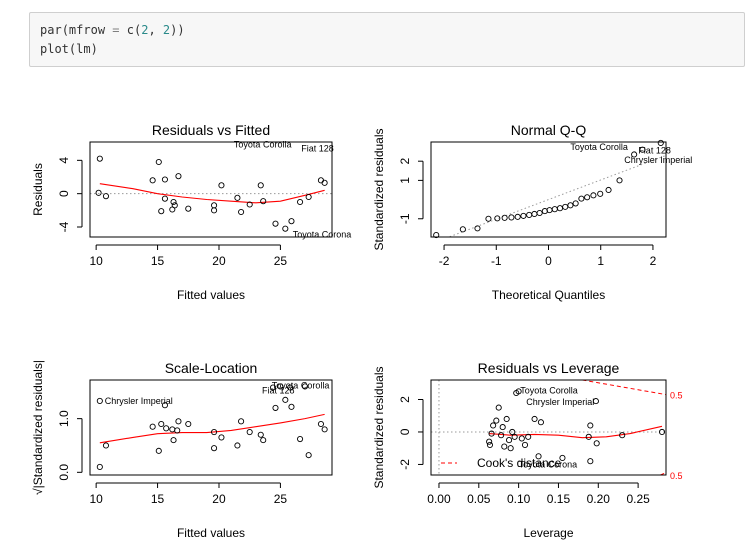 This screenshot has height=553, width=747. Describe the element at coordinates (177, 30) in the screenshot. I see `code-token: ))` at that location.